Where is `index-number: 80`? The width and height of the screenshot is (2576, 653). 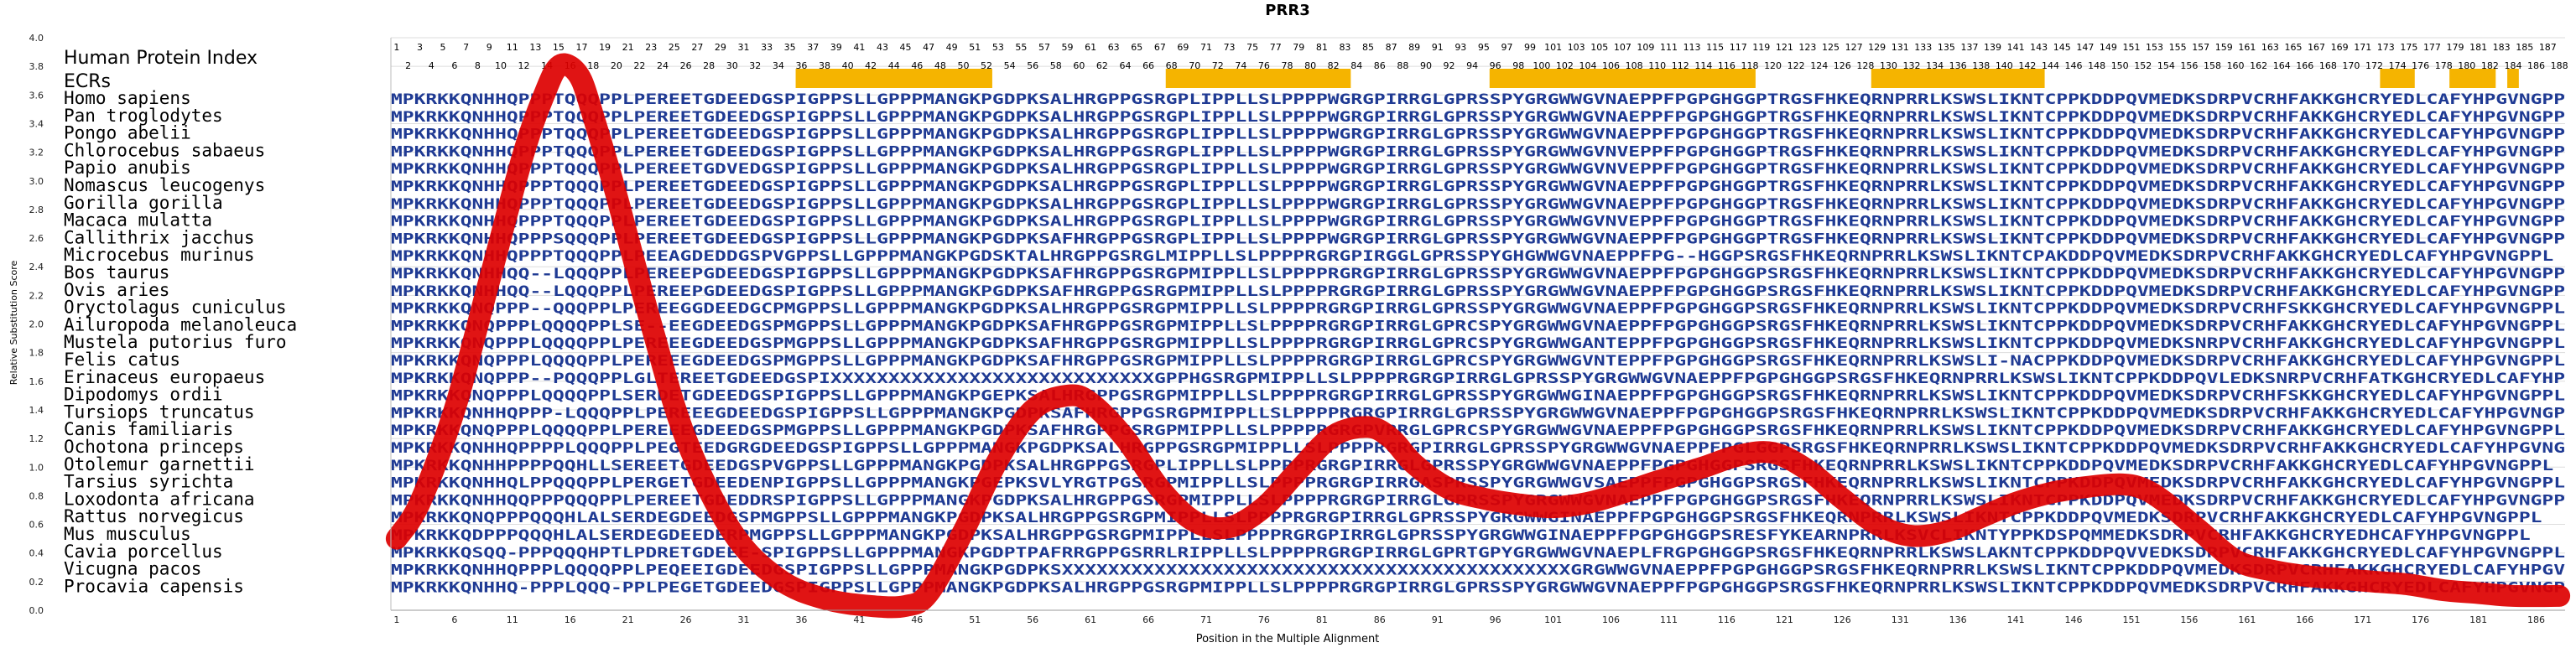
index-number: 80 is located at coordinates (1310, 66).